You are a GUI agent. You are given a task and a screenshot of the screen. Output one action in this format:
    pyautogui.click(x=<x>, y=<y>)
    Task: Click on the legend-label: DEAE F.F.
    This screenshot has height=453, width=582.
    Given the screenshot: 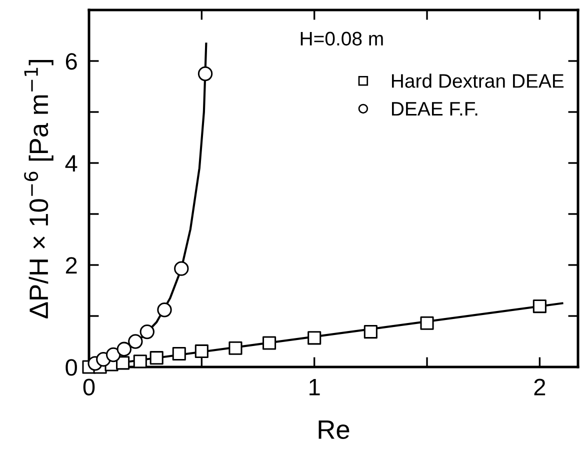 What is the action you would take?
    pyautogui.click(x=435, y=109)
    